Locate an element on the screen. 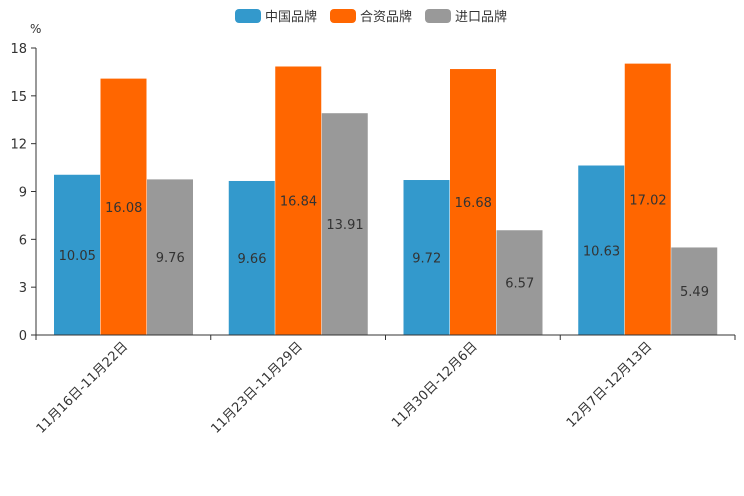  x-category-label: 11月16日-11月22日 is located at coordinates (82, 387).